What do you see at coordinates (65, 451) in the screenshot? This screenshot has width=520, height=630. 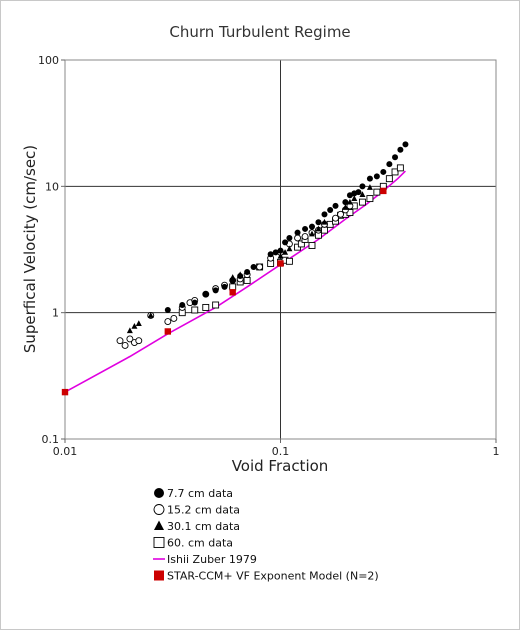 I see `x-tick-label: 0.01` at bounding box center [65, 451].